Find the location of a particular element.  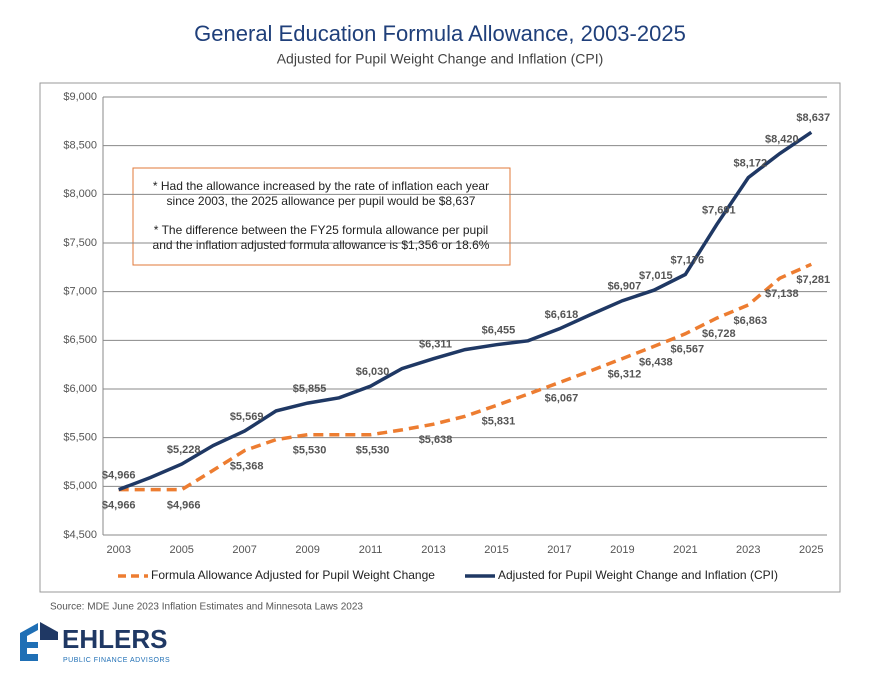

y-tick-label: $7,000 is located at coordinates (80, 292).